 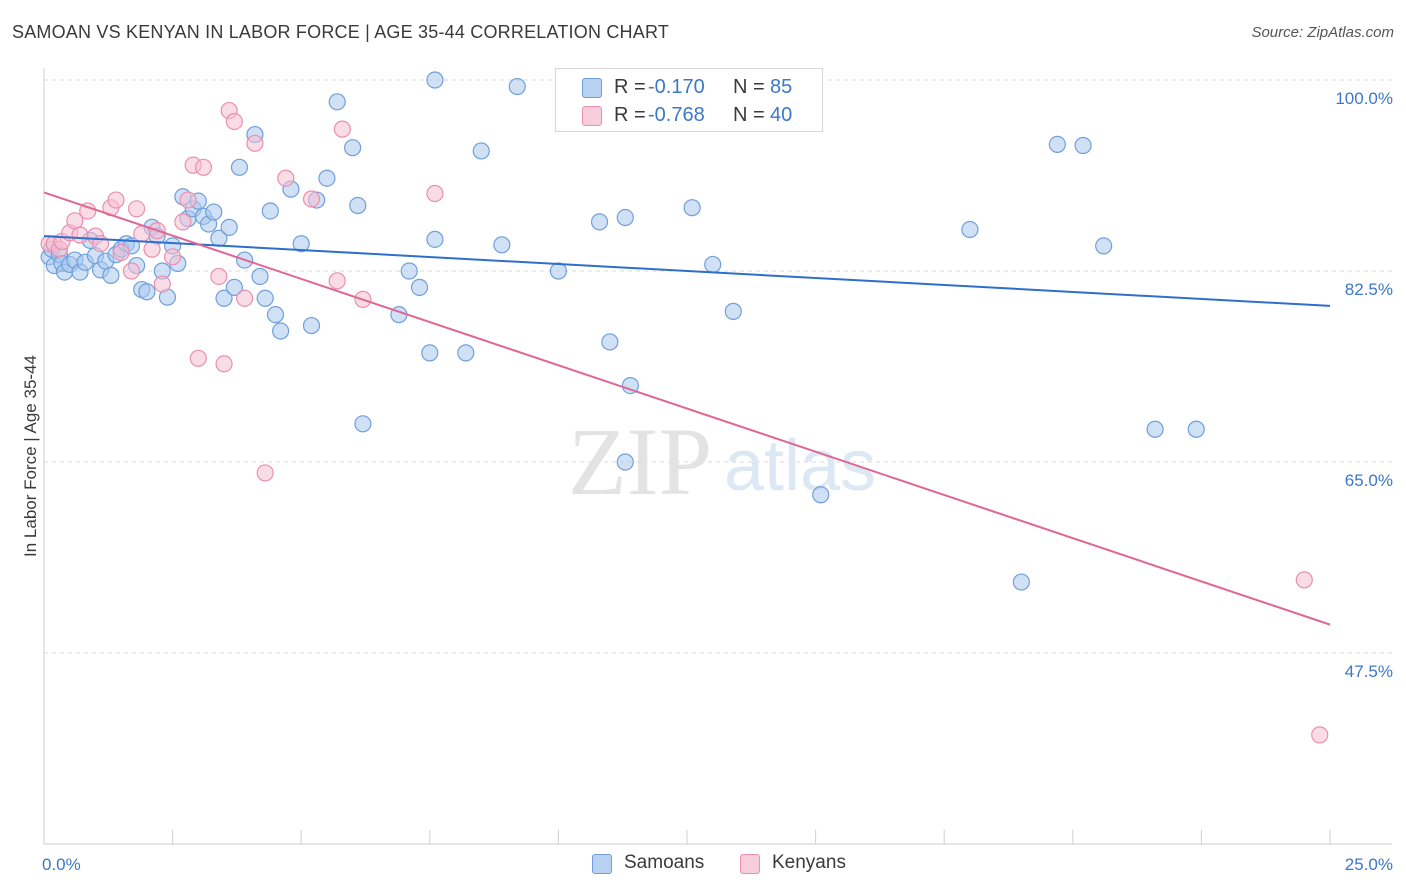 What do you see at coordinates (1369, 289) in the screenshot?
I see `y-tick-label: 82.5%` at bounding box center [1369, 289].